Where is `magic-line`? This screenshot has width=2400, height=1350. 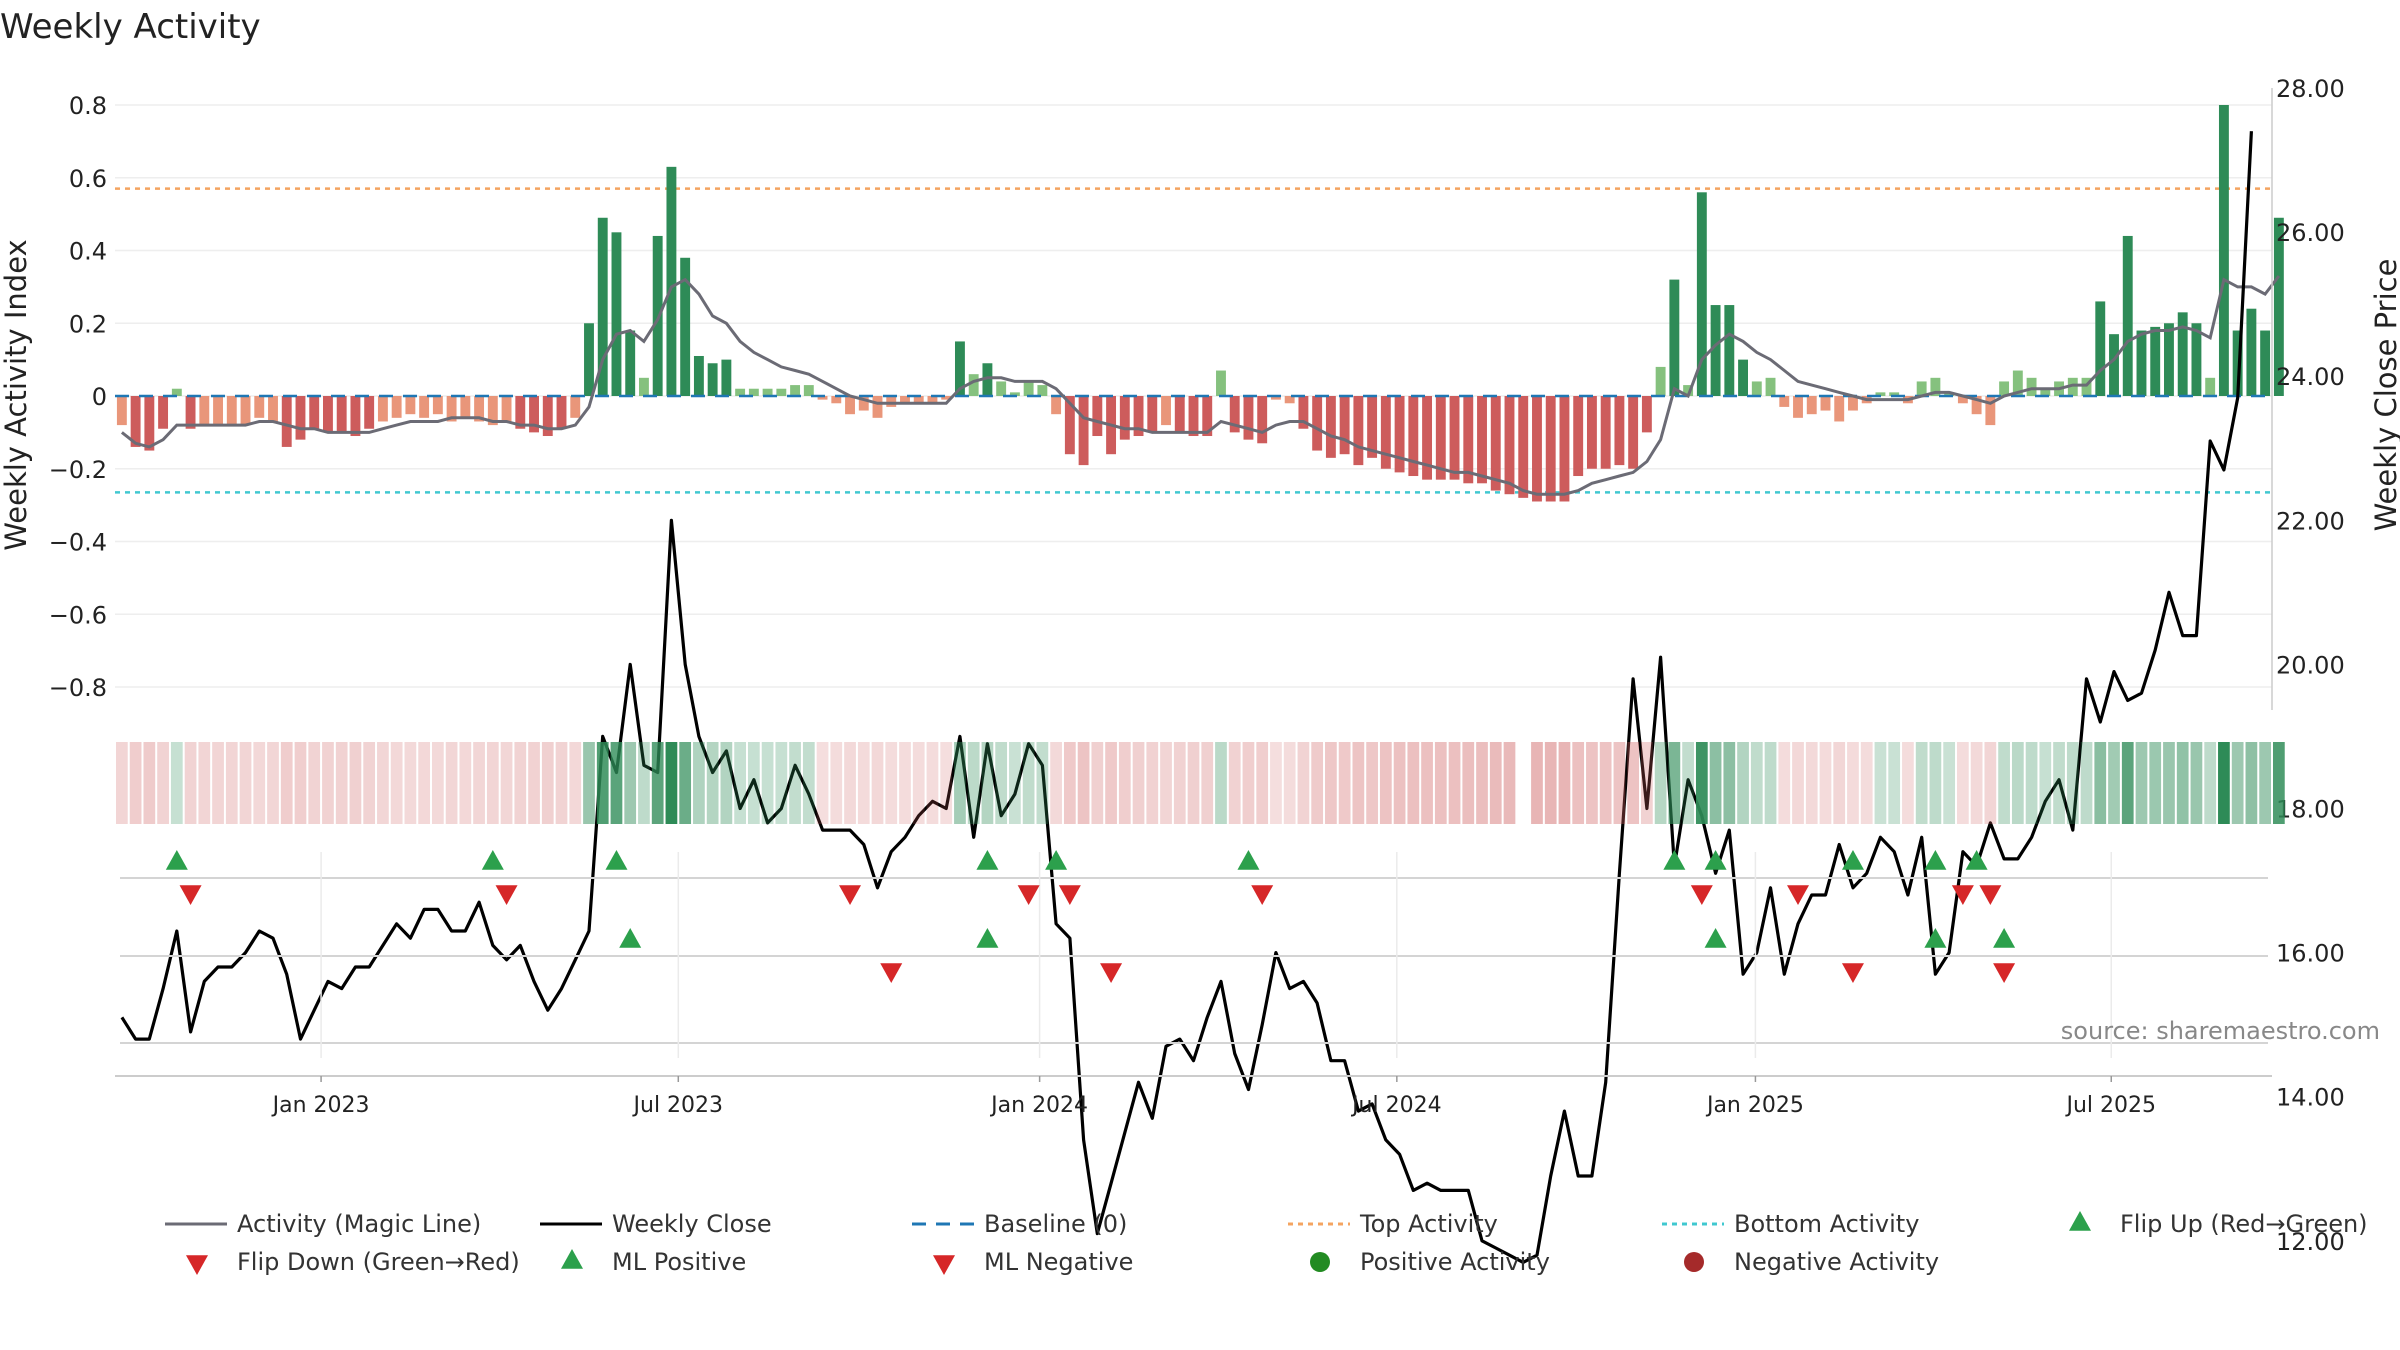 magic-line is located at coordinates (1200, 385).